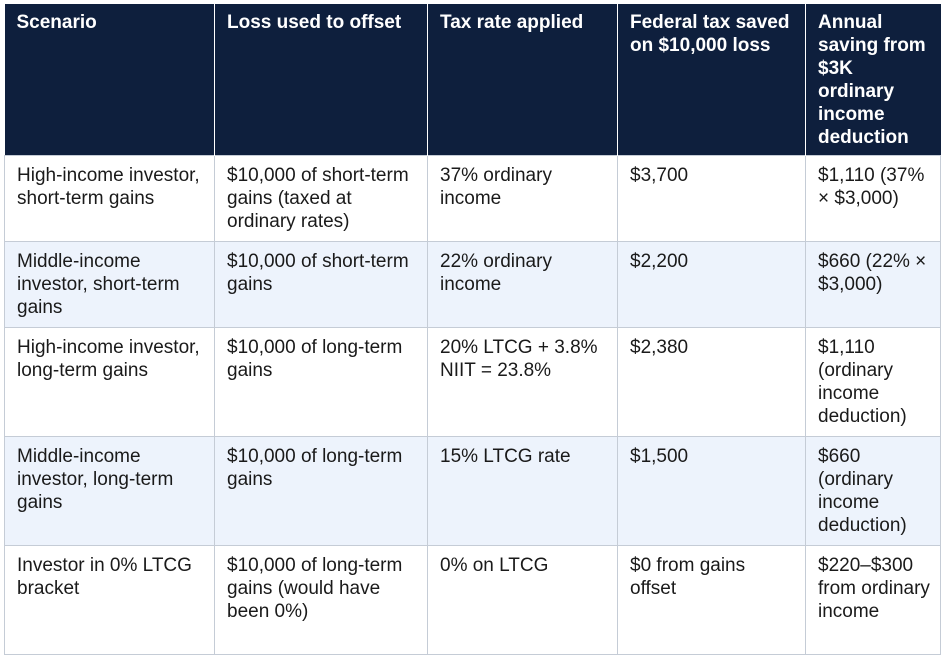 The image size is (945, 655). Describe the element at coordinates (109, 198) in the screenshot. I see `cell-scenario: High-income investor, short-term gains` at that location.